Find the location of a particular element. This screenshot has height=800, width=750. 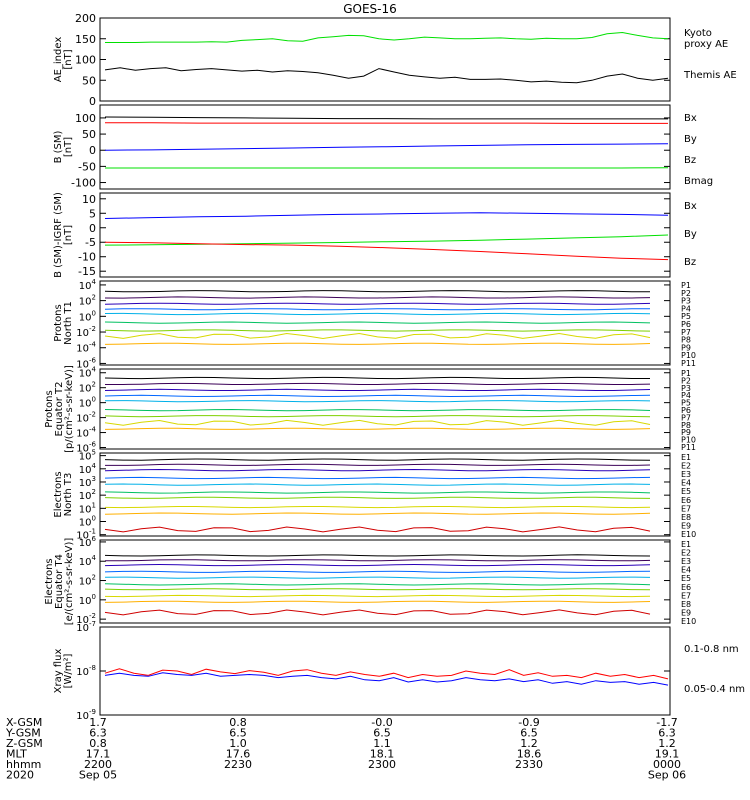

ephemeris-value: 0.8 is located at coordinates (238, 722).